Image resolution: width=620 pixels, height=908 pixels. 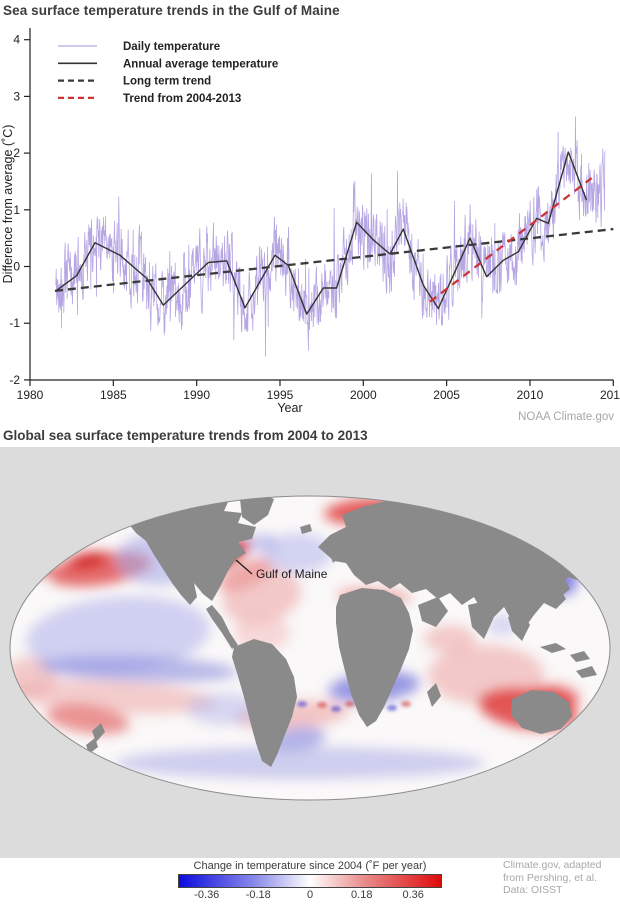 What do you see at coordinates (16, 153) in the screenshot?
I see `y-tick-label: 2` at bounding box center [16, 153].